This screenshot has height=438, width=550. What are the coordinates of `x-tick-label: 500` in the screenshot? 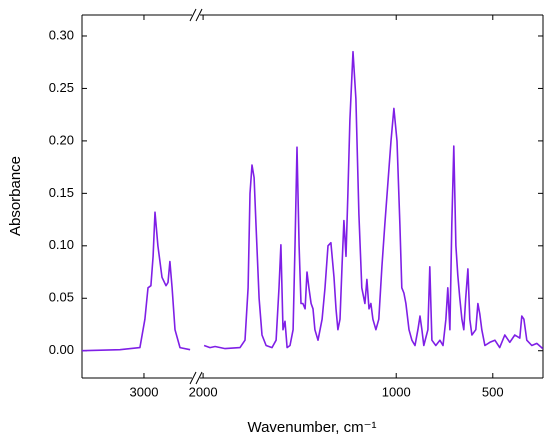 It's located at (493, 391).